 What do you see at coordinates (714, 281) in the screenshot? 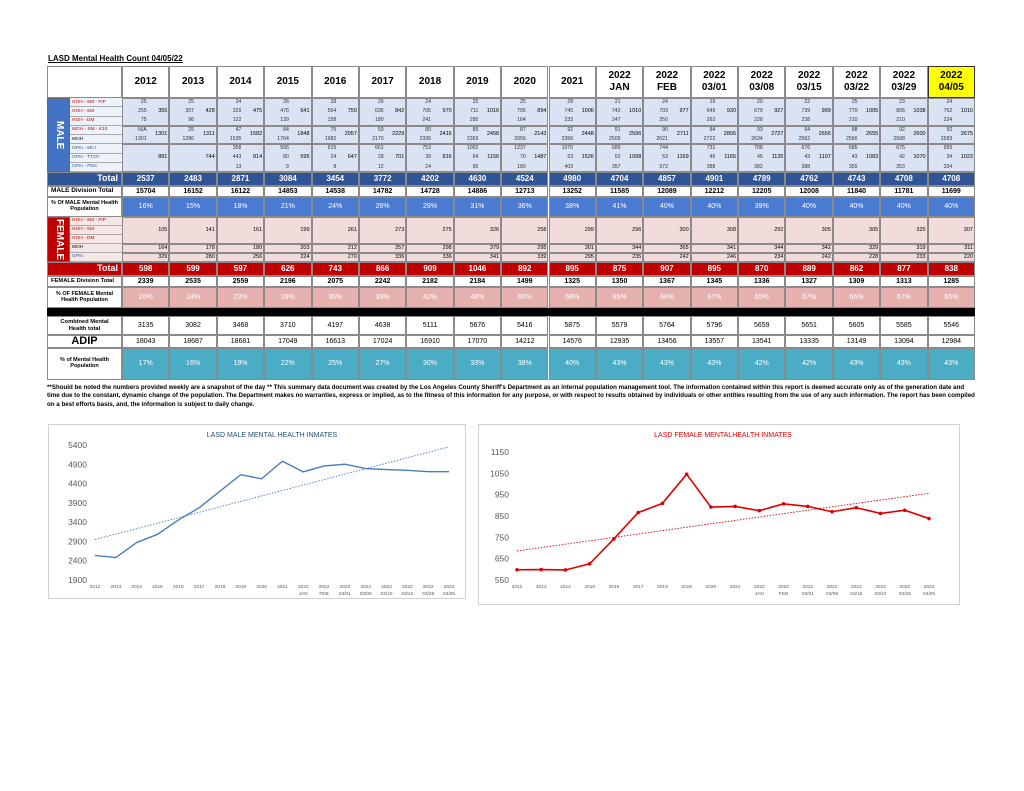
I see `cell: 1345` at bounding box center [714, 281].